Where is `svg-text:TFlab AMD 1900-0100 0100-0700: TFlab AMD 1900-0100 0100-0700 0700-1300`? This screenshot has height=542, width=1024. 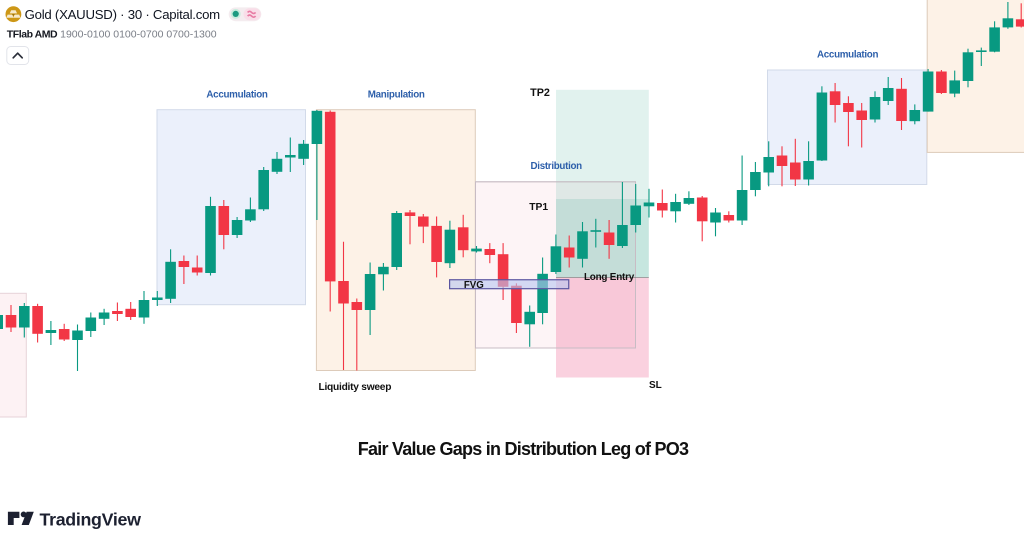 svg-text:TFlab AMD 1900-0100 0100-0700: TFlab AMD 1900-0100 0100-0700 0700-1300 is located at coordinates (112, 35).